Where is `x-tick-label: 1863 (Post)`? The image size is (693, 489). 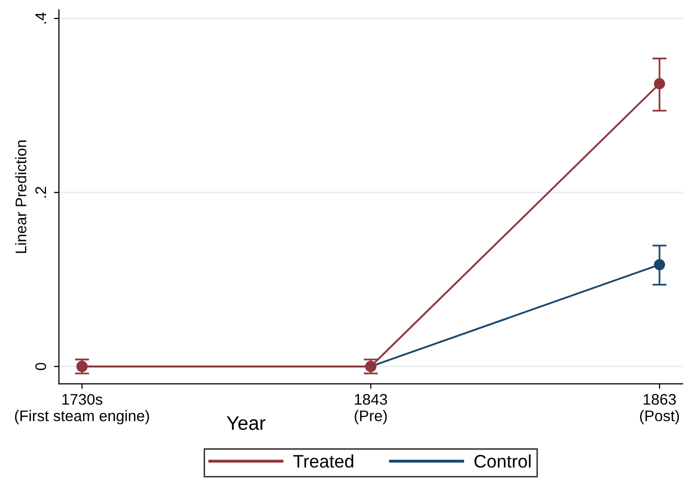
x-tick-label: 1863 (Post) is located at coordinates (659, 409).